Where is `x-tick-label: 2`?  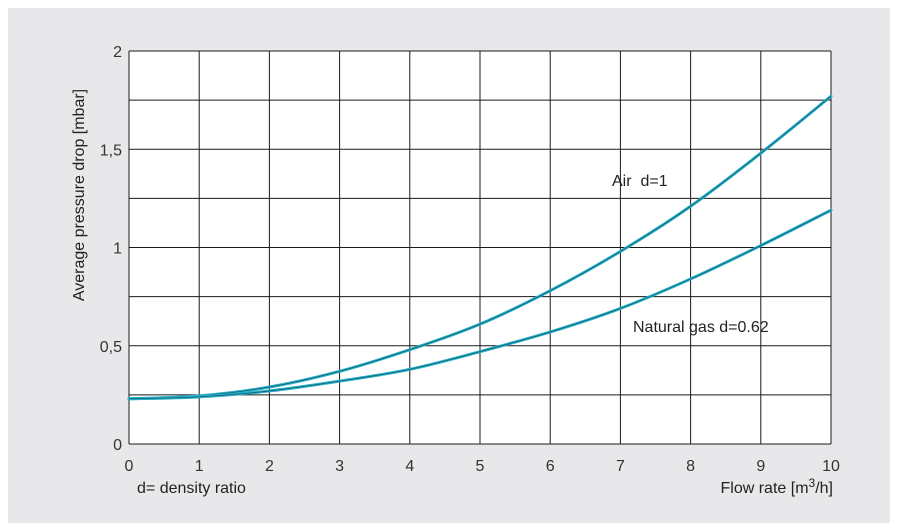
x-tick-label: 2 is located at coordinates (269, 466).